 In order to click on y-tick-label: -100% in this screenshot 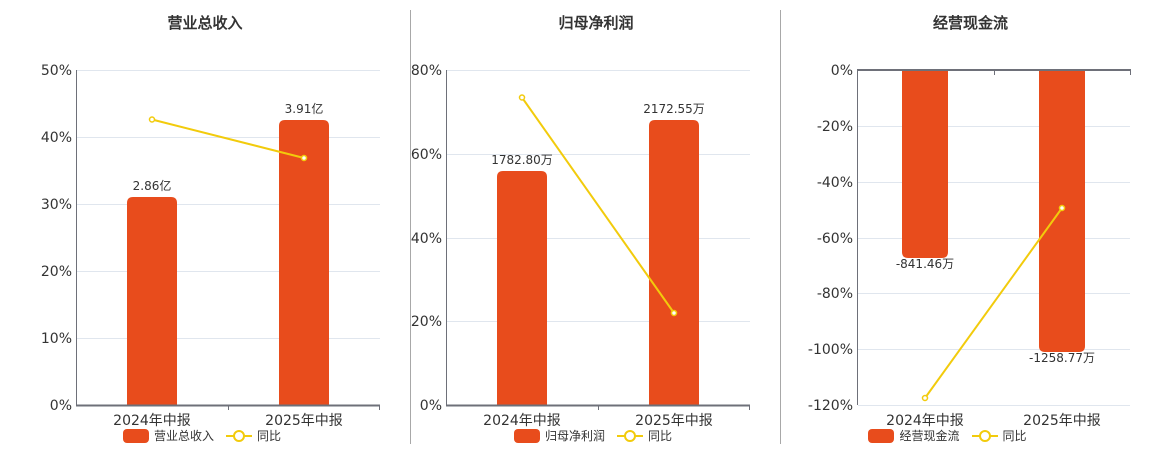, I will do `click(830, 350)`.